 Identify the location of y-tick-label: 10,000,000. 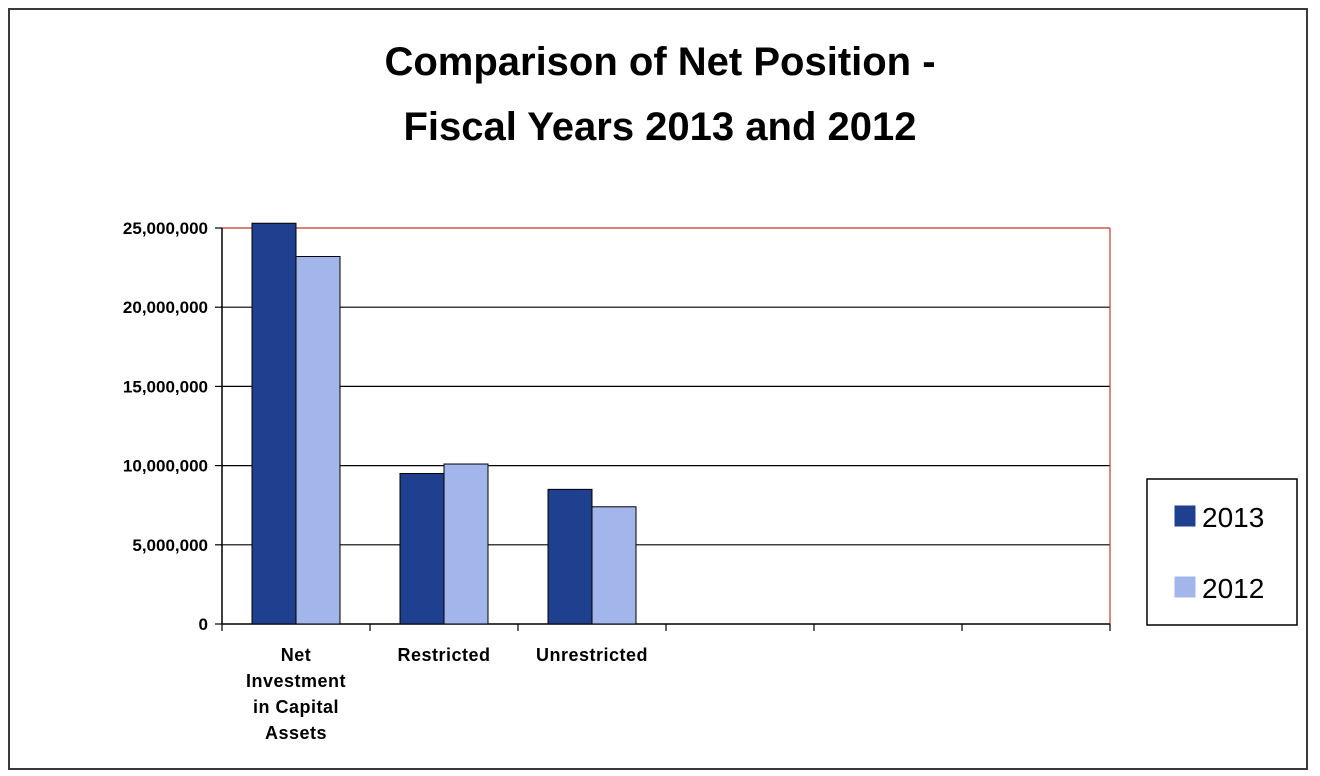
(165, 466).